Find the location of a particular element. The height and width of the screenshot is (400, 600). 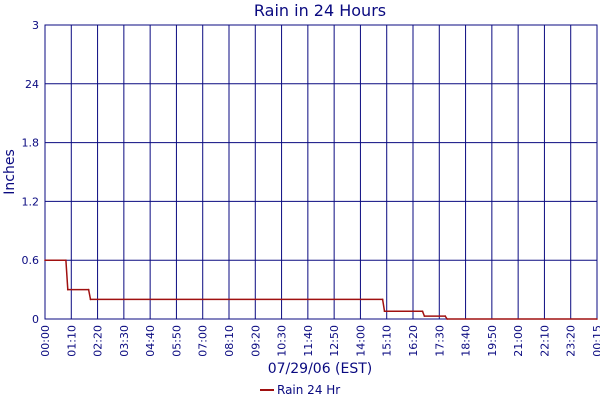

x-axis-label: 07/29/06 (EST) is located at coordinates (320, 369).